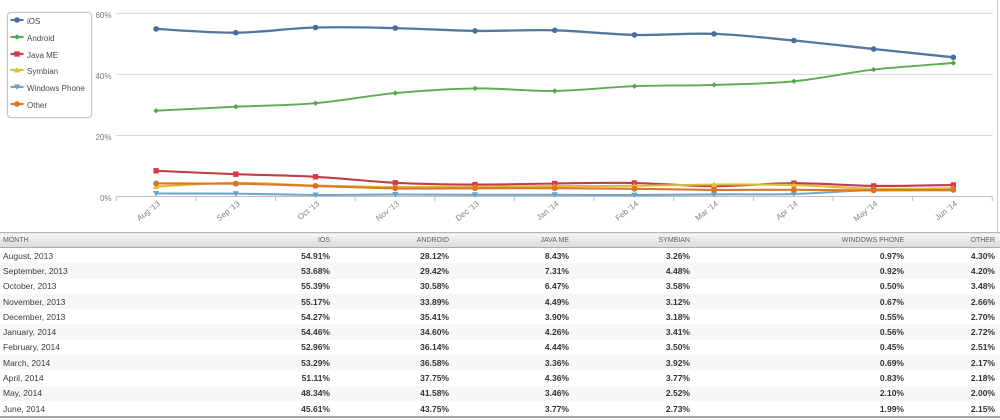 The width and height of the screenshot is (1000, 420). What do you see at coordinates (148, 211) in the screenshot?
I see `svg-text: Aug '13` at bounding box center [148, 211].